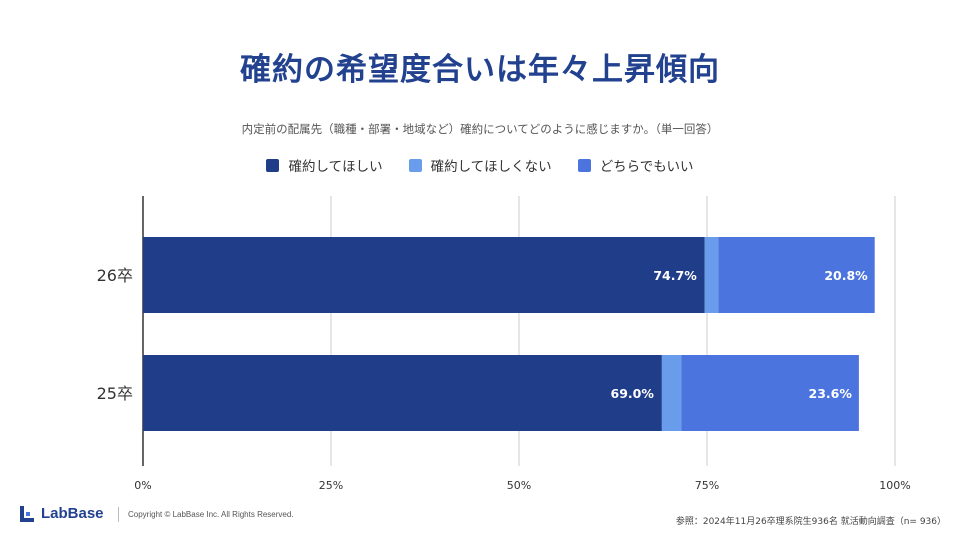  I want to click on category-label: 25卒, so click(115, 393).